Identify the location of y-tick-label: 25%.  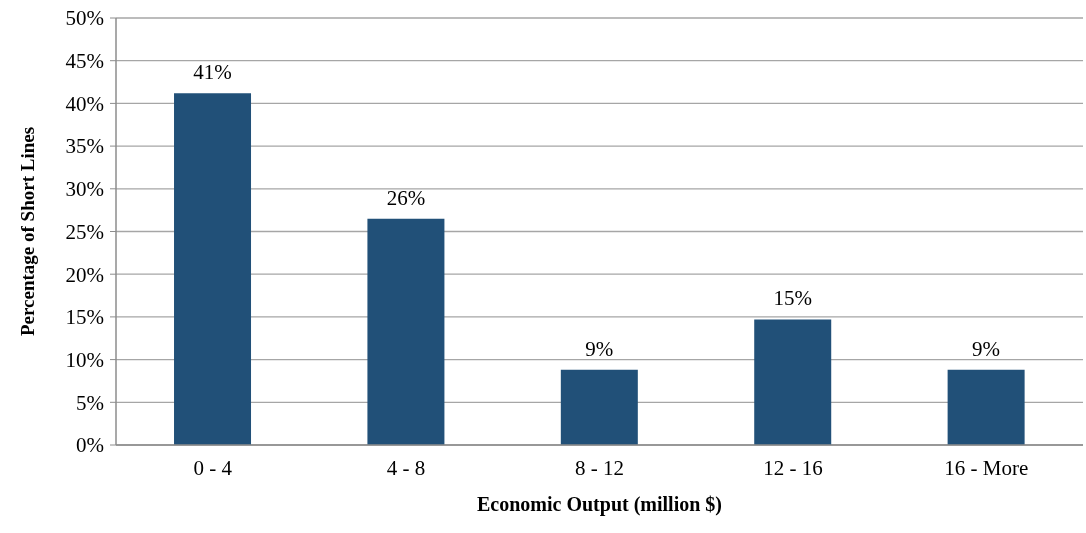
(84, 231).